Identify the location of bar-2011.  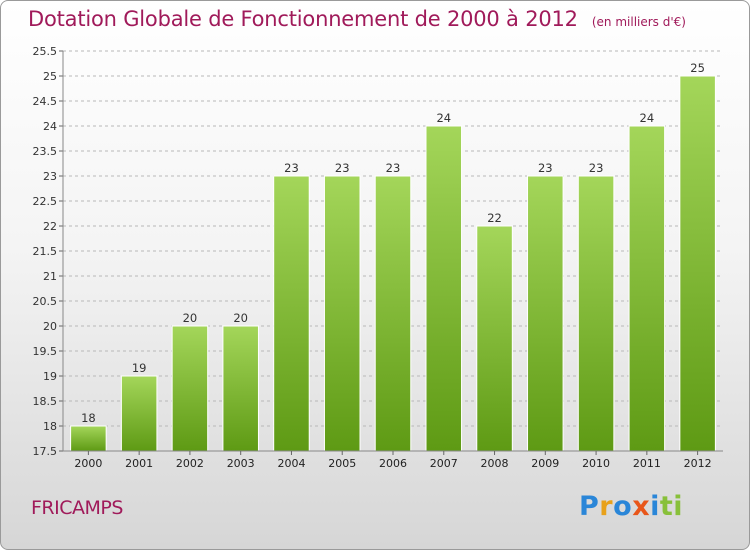
(647, 288).